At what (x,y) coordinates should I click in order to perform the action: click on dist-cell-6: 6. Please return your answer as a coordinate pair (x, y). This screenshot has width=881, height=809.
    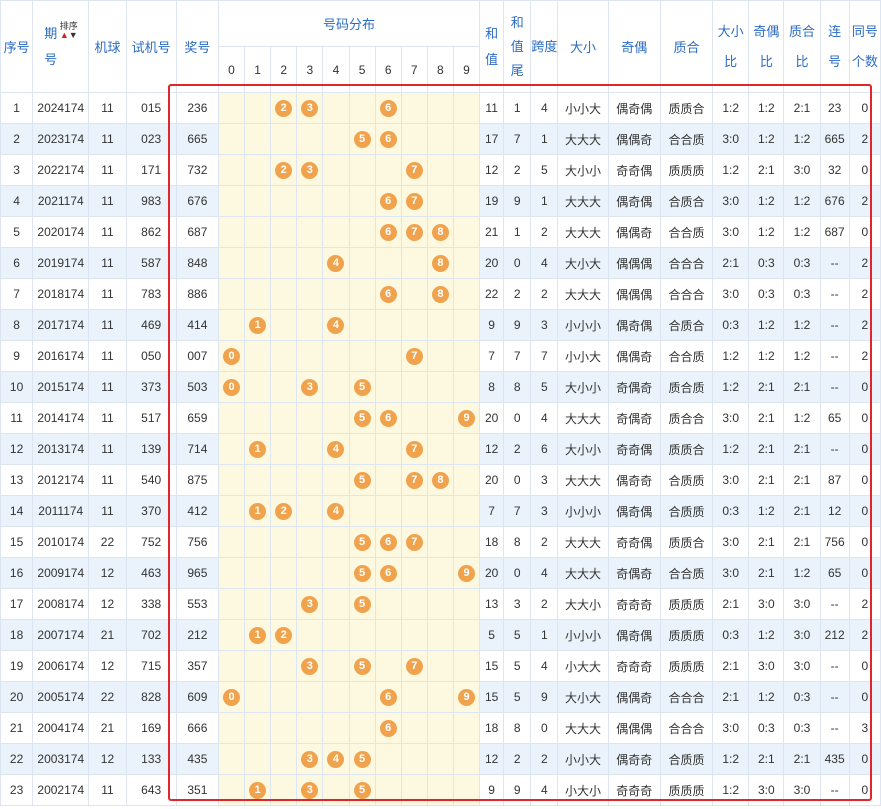
    Looking at the image, I should click on (388, 108).